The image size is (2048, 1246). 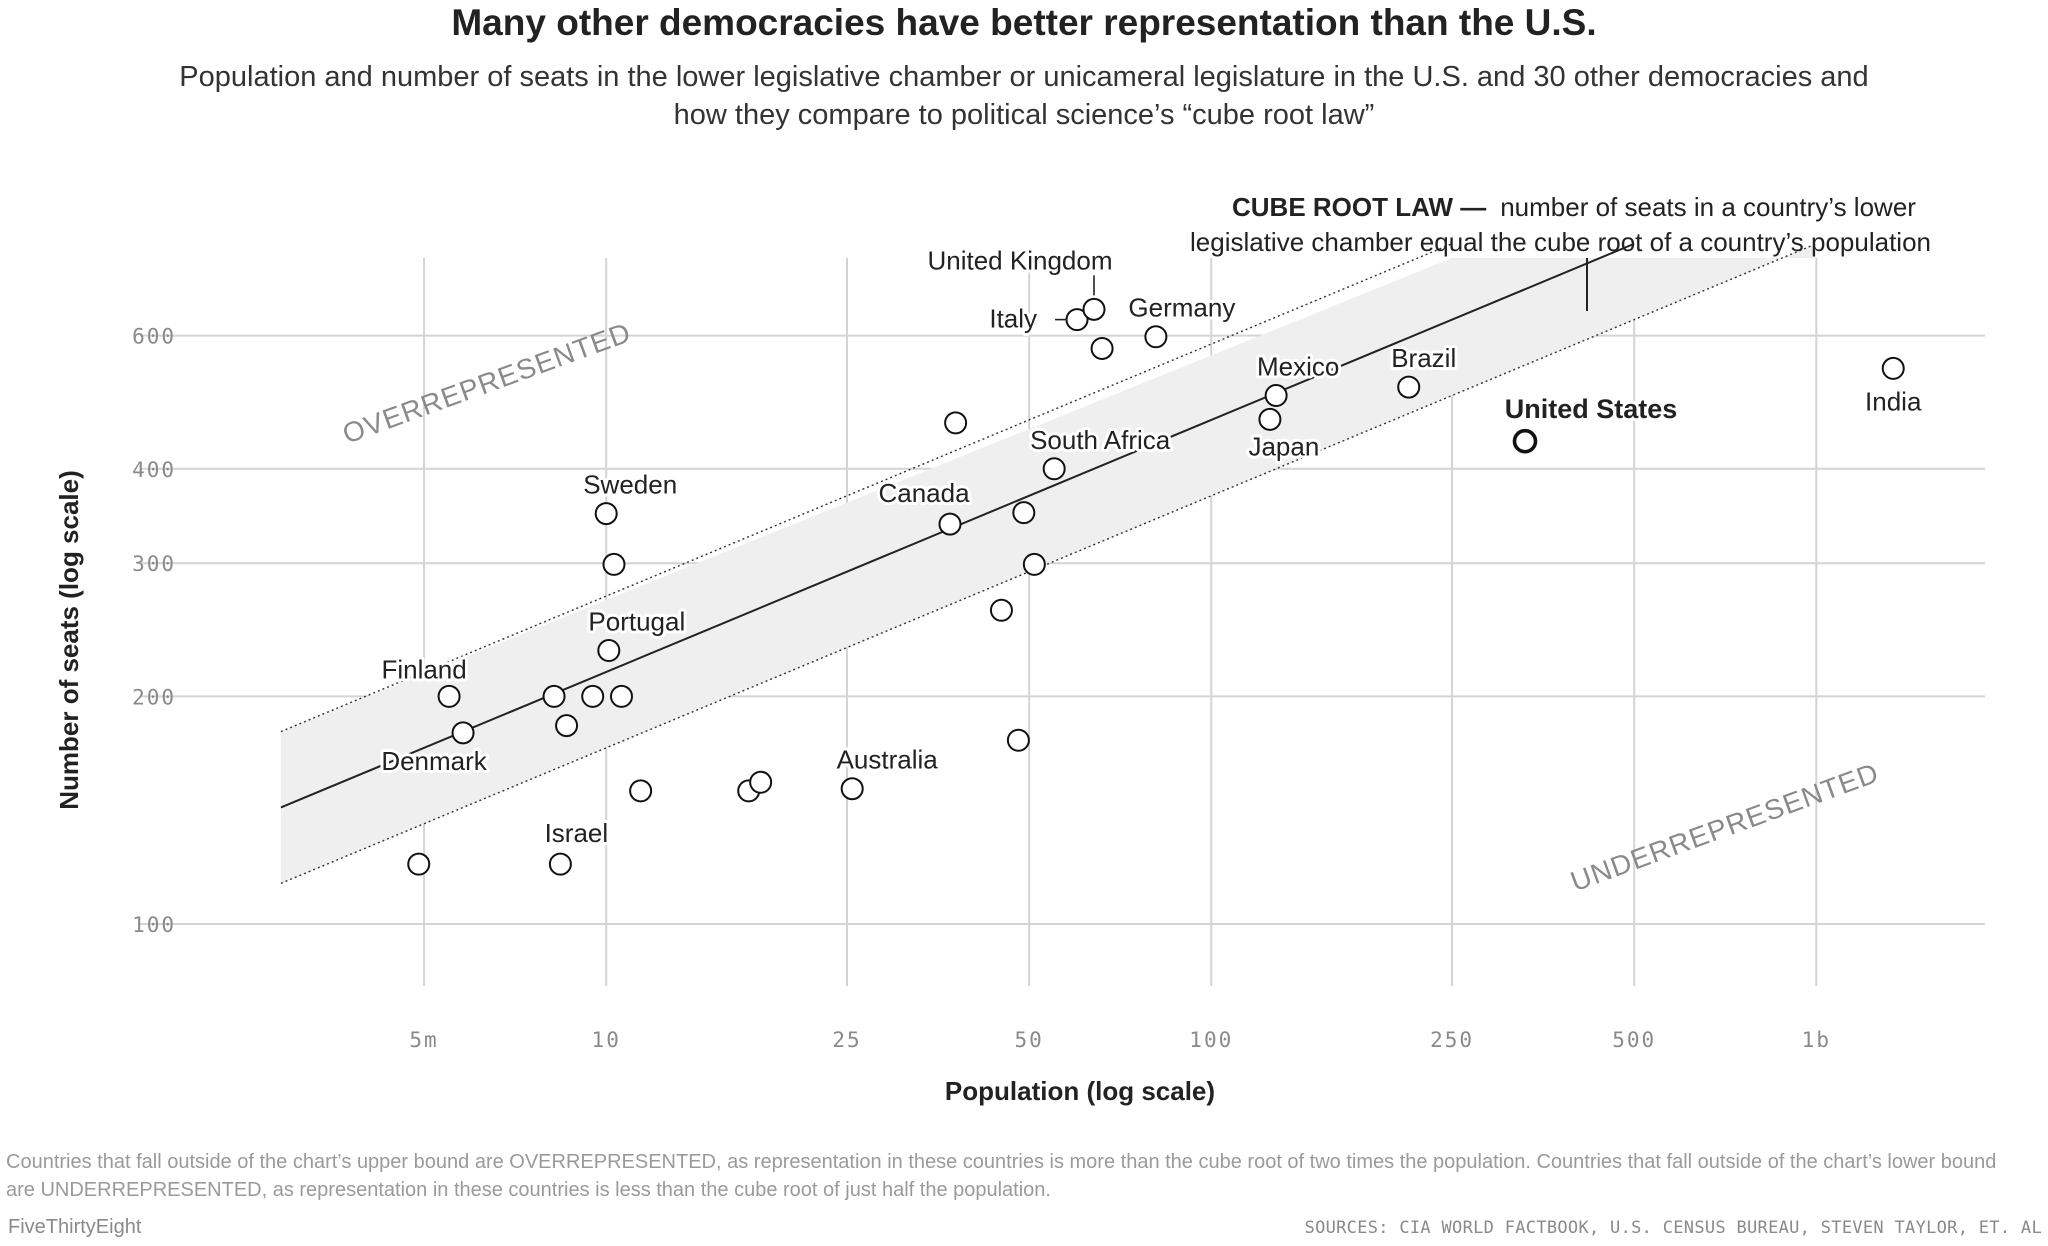 What do you see at coordinates (1359, 207) in the screenshot?
I see `law-title: CUBE ROOT LAW —` at bounding box center [1359, 207].